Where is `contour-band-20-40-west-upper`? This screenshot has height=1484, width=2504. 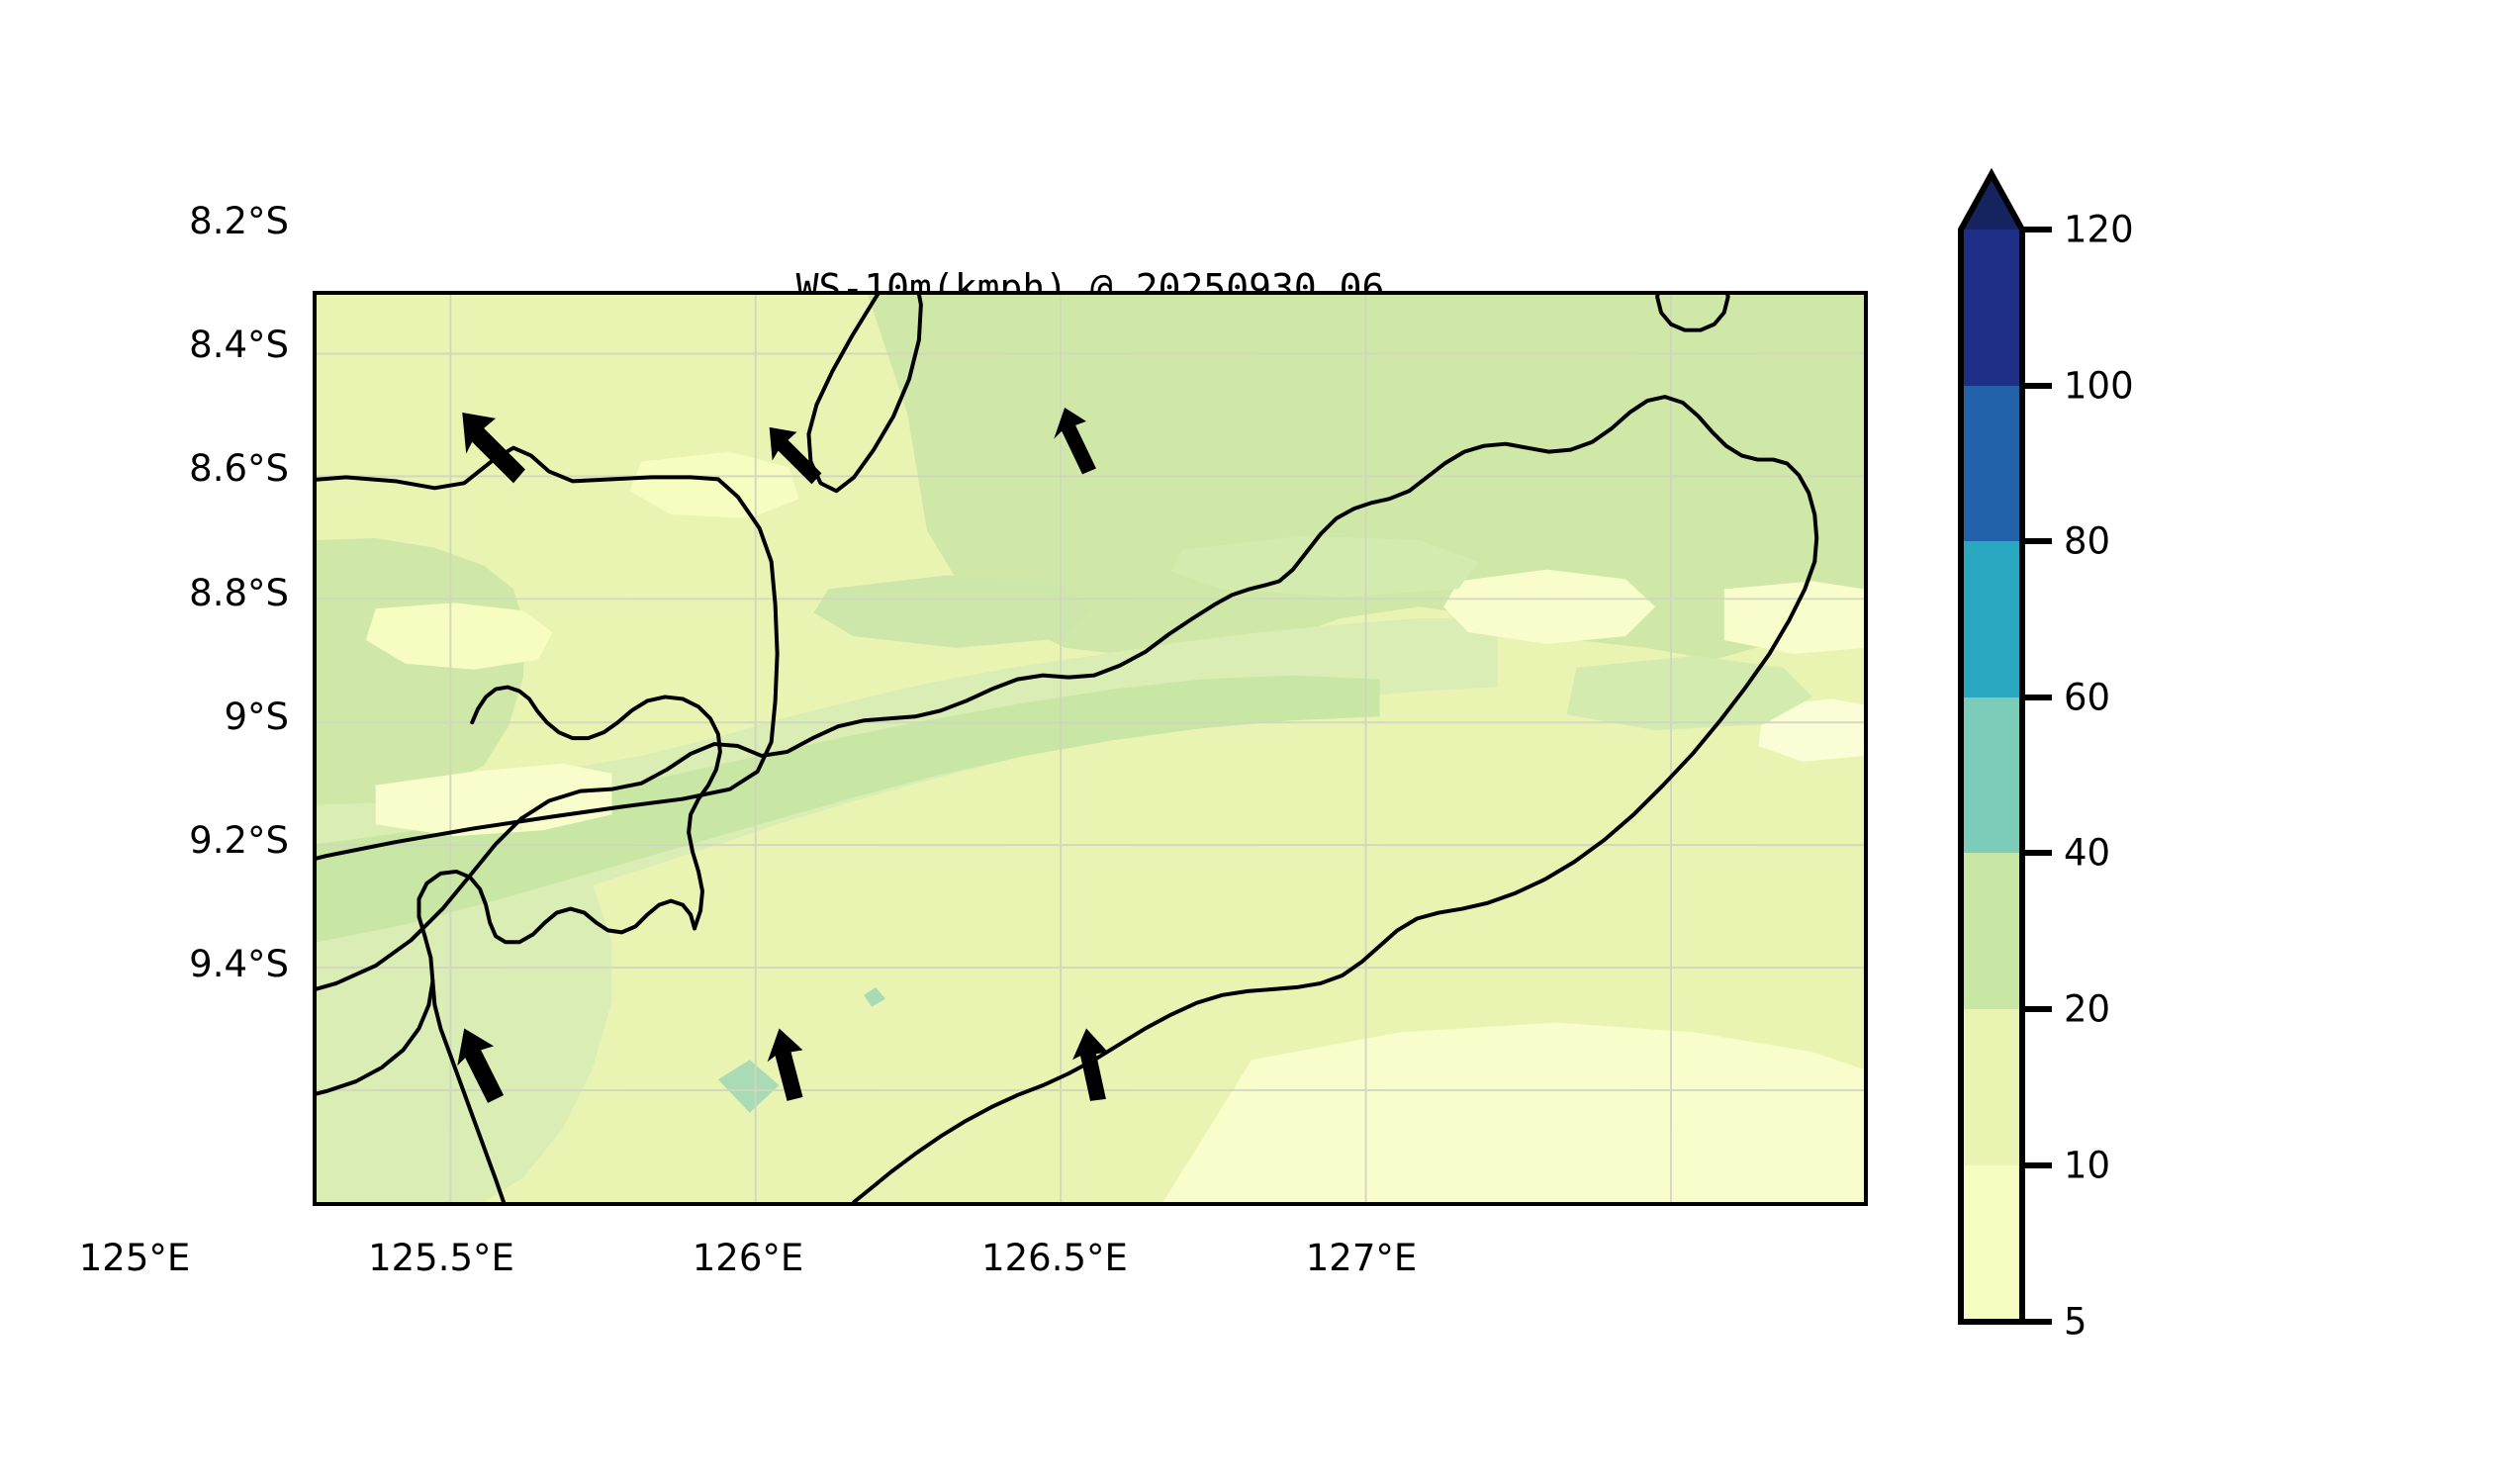 contour-band-20-40-west-upper is located at coordinates (421, 671).